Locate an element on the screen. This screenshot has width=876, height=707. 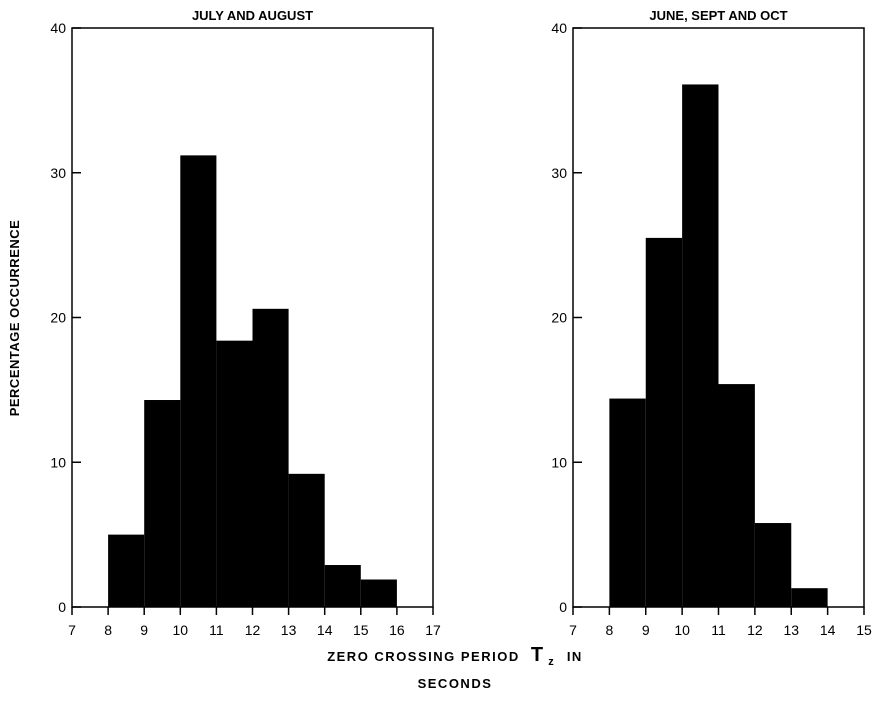
x-axis-label-symbol: T is located at coordinates (537, 655).